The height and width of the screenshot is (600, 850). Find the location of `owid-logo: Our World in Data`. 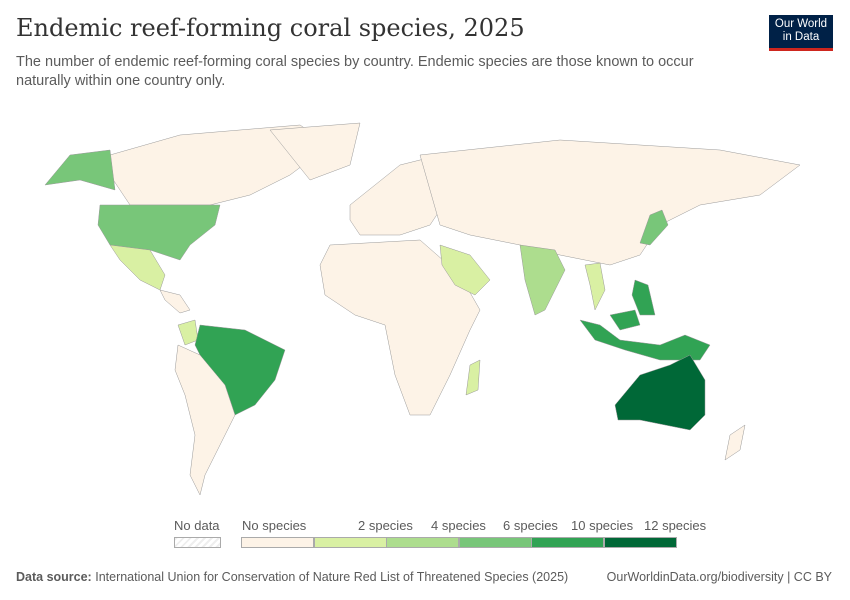

owid-logo: Our World in Data is located at coordinates (801, 33).